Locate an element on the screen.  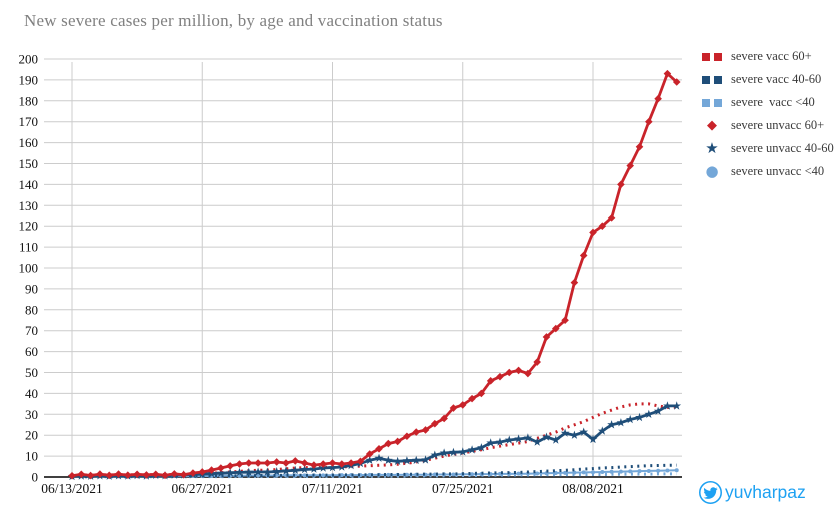
svg-text: 07/11/2021 is located at coordinates (332, 488).